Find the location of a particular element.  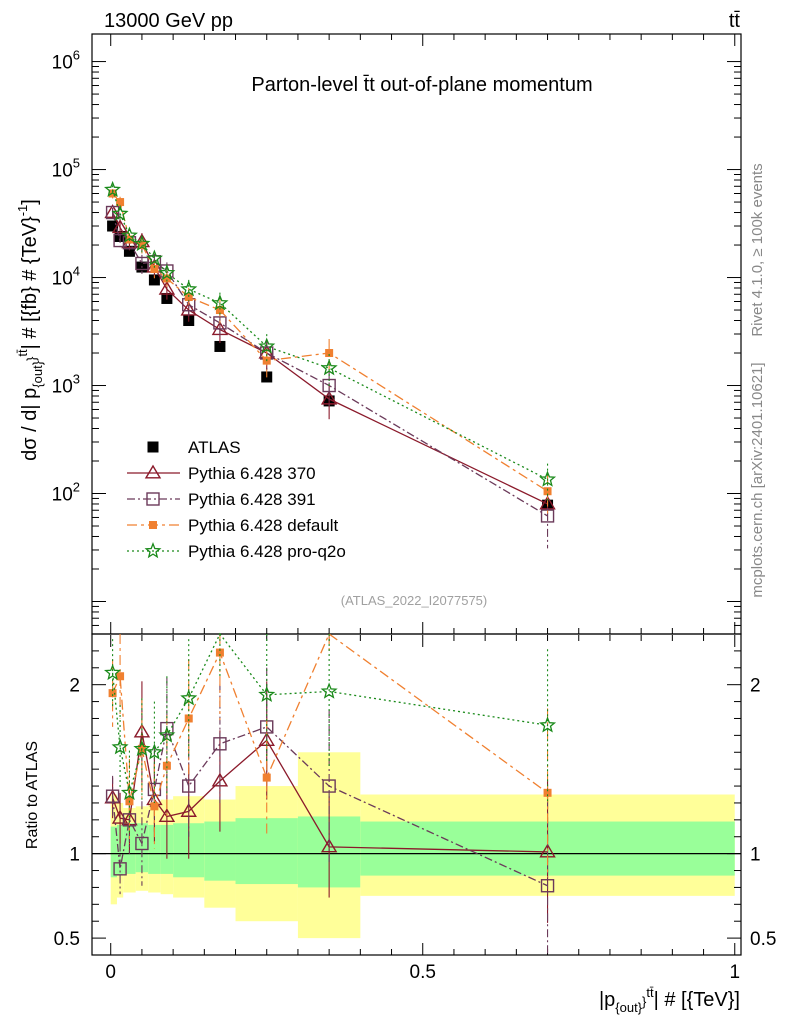

y-tick-label: 10² is located at coordinates (66, 493).